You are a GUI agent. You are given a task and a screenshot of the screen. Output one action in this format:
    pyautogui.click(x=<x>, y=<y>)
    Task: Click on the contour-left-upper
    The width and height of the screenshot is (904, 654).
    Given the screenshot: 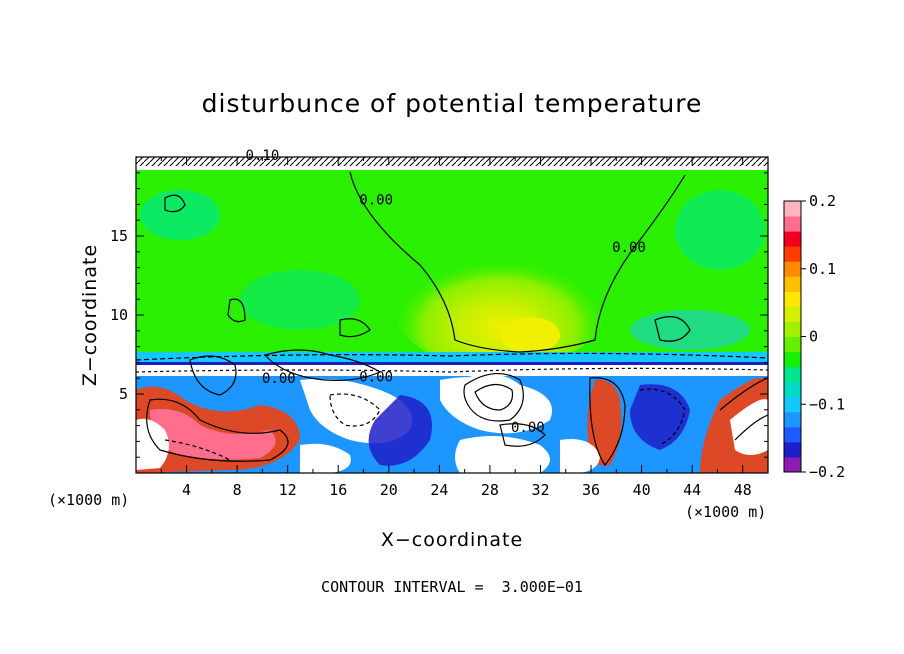 What is the action you would take?
    pyautogui.click(x=213, y=375)
    